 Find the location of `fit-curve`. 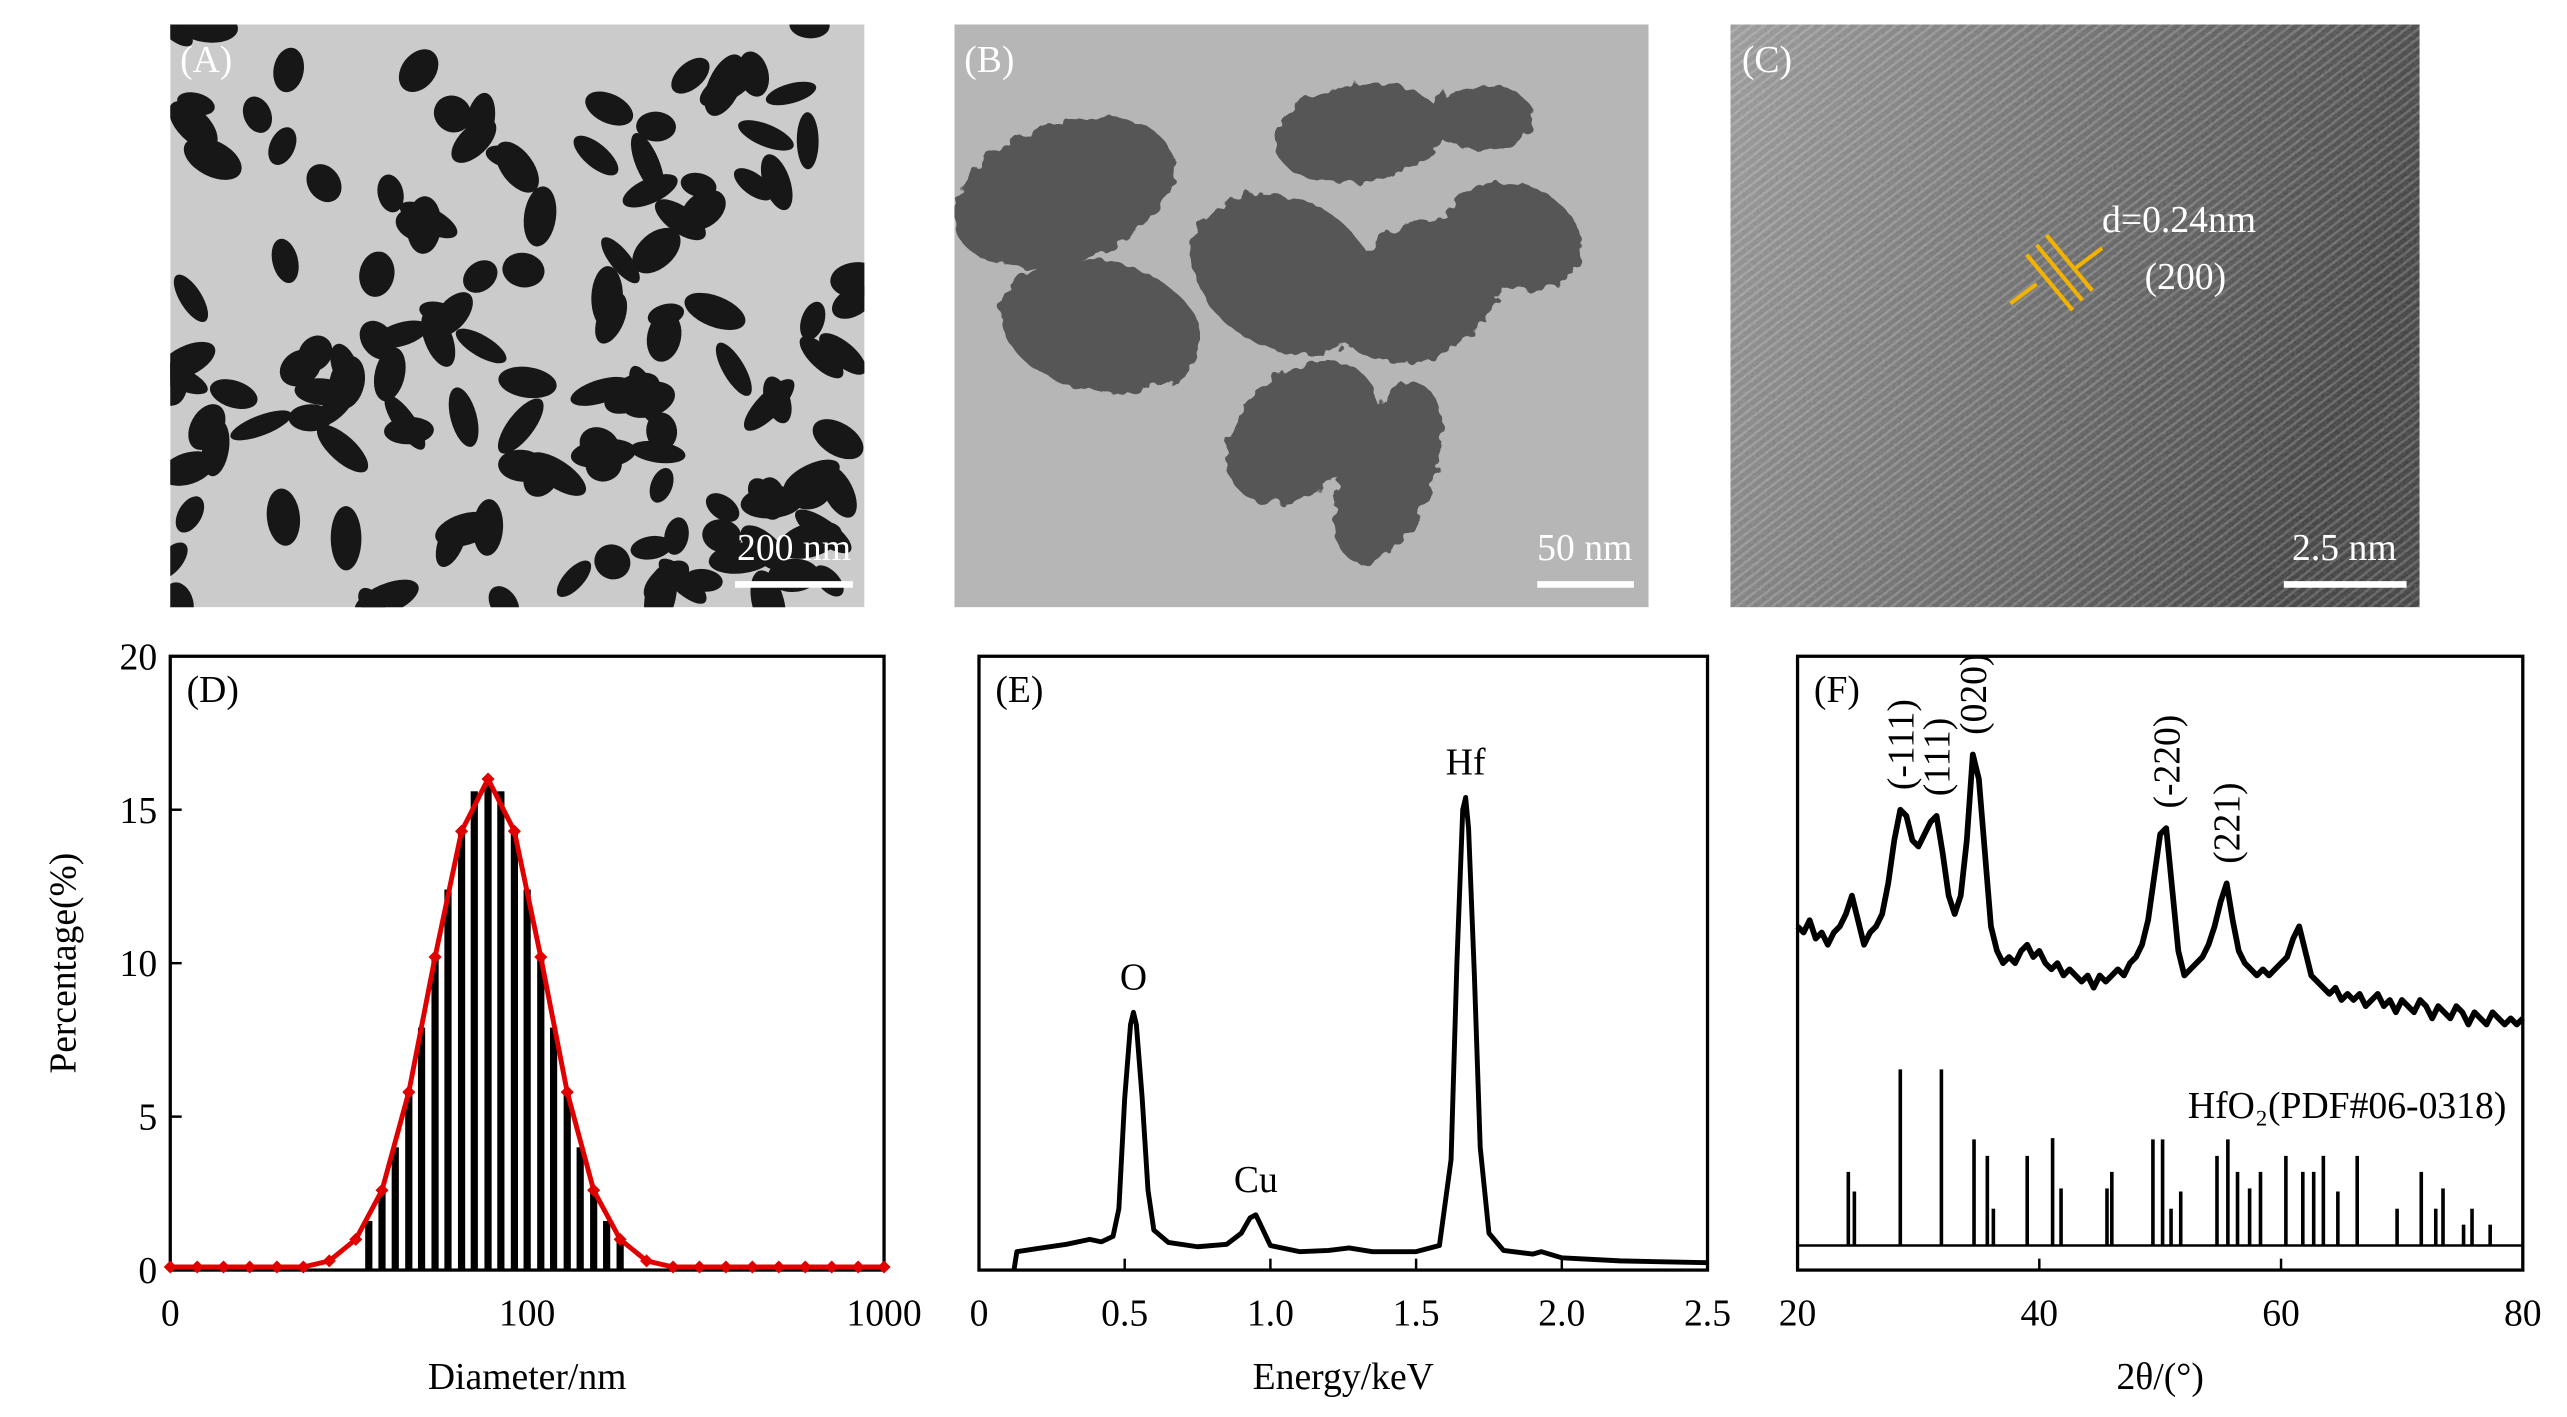

fit-curve is located at coordinates (527, 1023).